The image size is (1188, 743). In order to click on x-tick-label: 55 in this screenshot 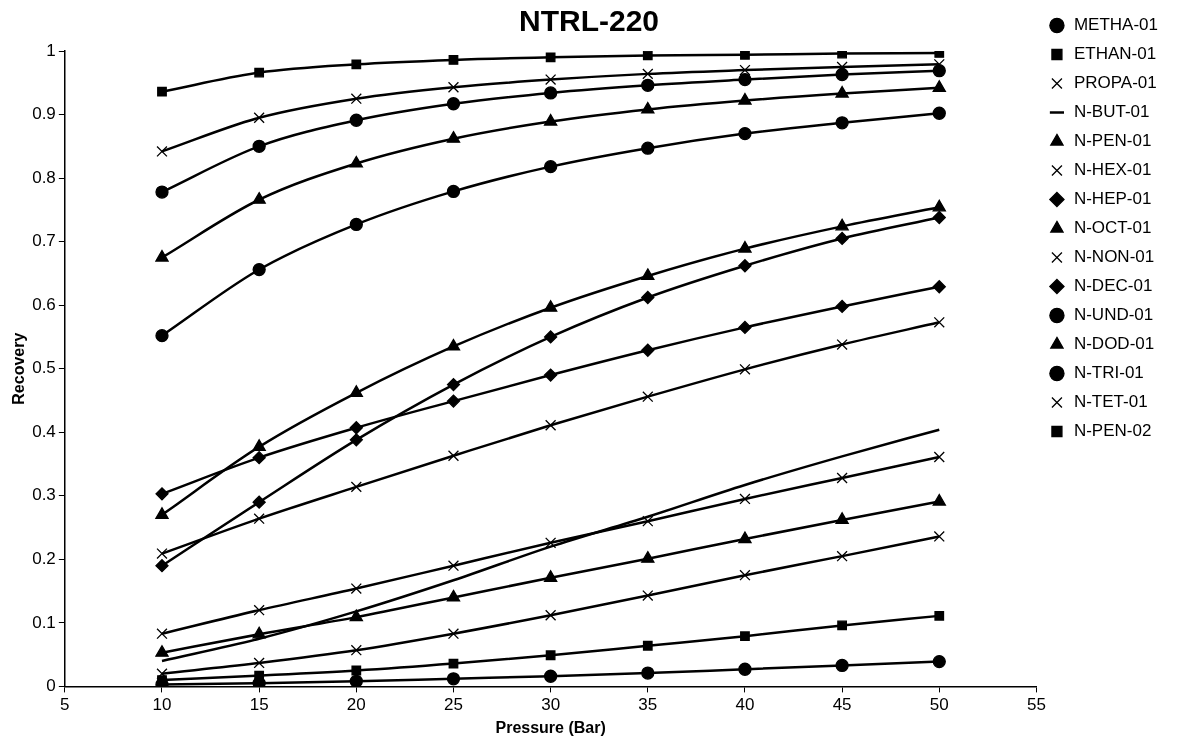, I will do `click(1036, 705)`.